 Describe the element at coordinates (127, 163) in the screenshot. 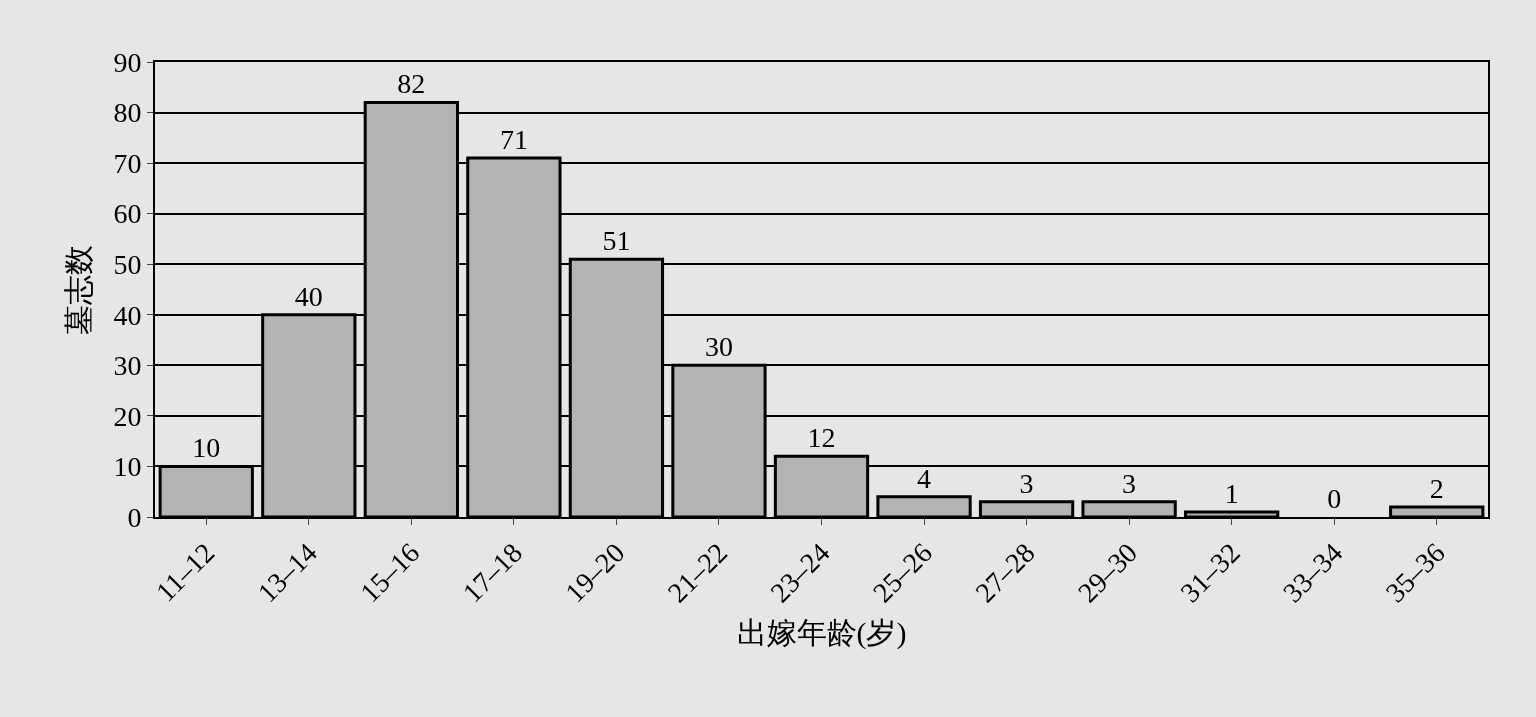

I see `y-tick-label: 70` at that location.